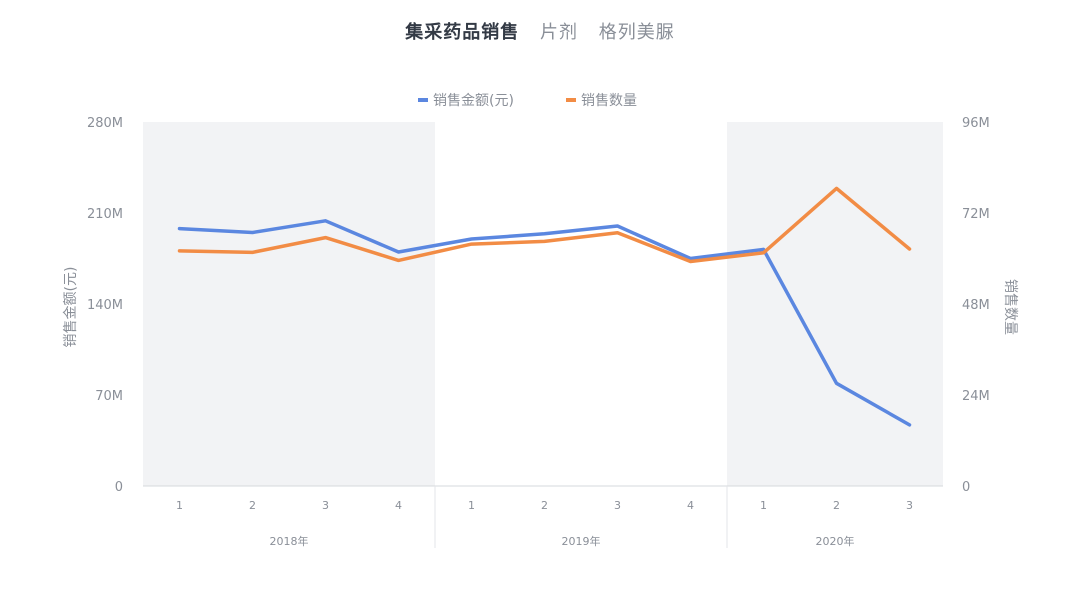 The width and height of the screenshot is (1080, 604). Describe the element at coordinates (609, 101) in the screenshot. I see `legend-label-1: 销售数量` at that location.